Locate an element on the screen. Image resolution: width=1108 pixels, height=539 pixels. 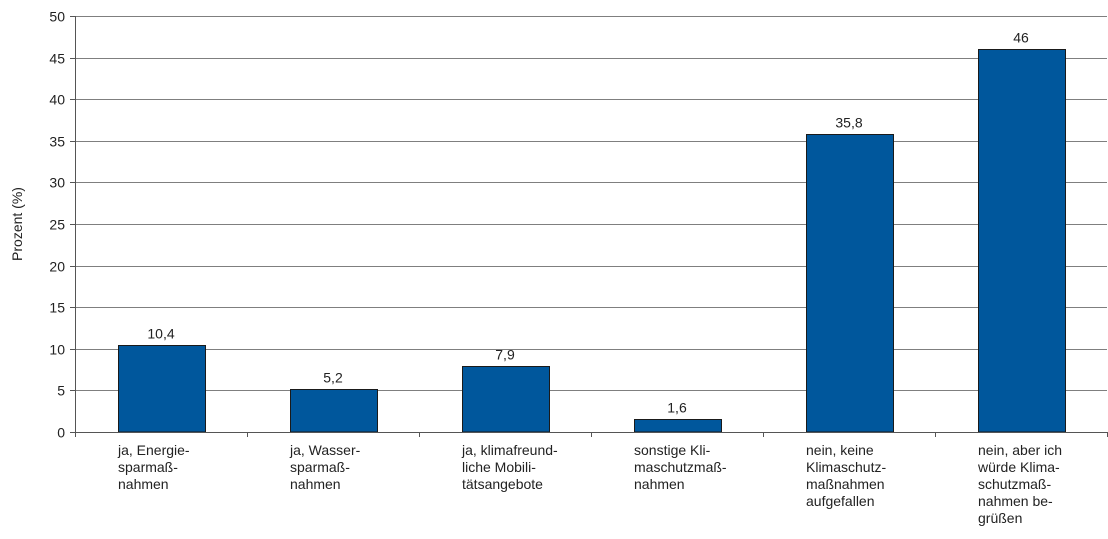
y-tick-label: 30 is located at coordinates (57, 183).